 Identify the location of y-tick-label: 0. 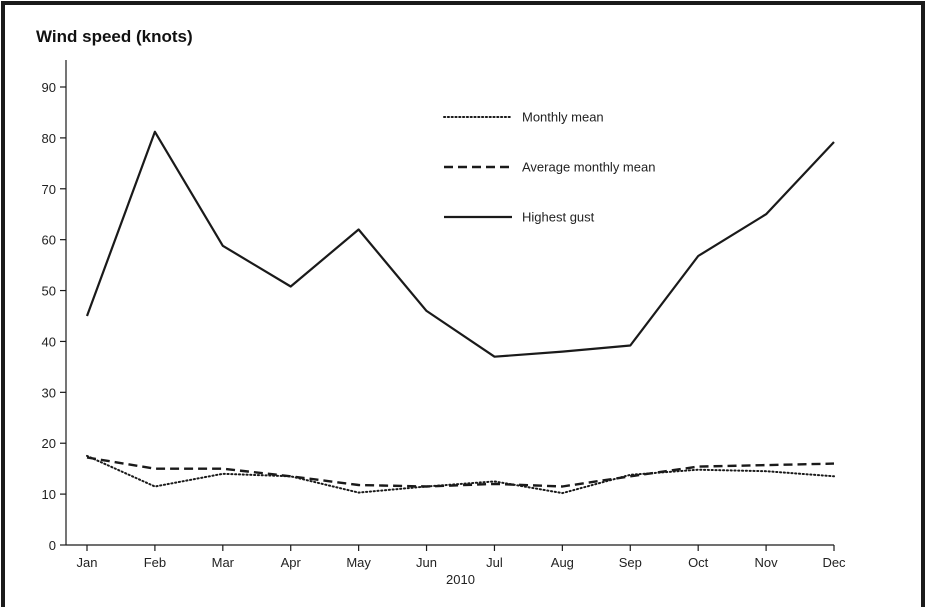
(52, 545).